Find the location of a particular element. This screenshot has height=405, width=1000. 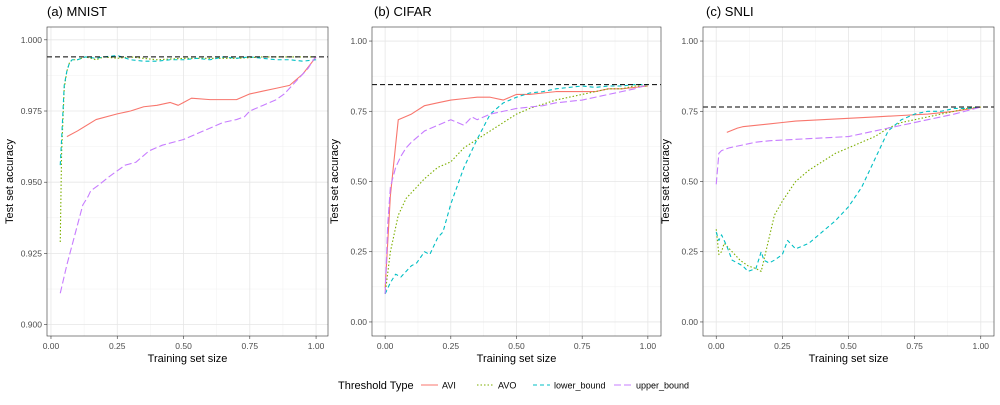

panel-title: (b) CIFAR is located at coordinates (403, 11).